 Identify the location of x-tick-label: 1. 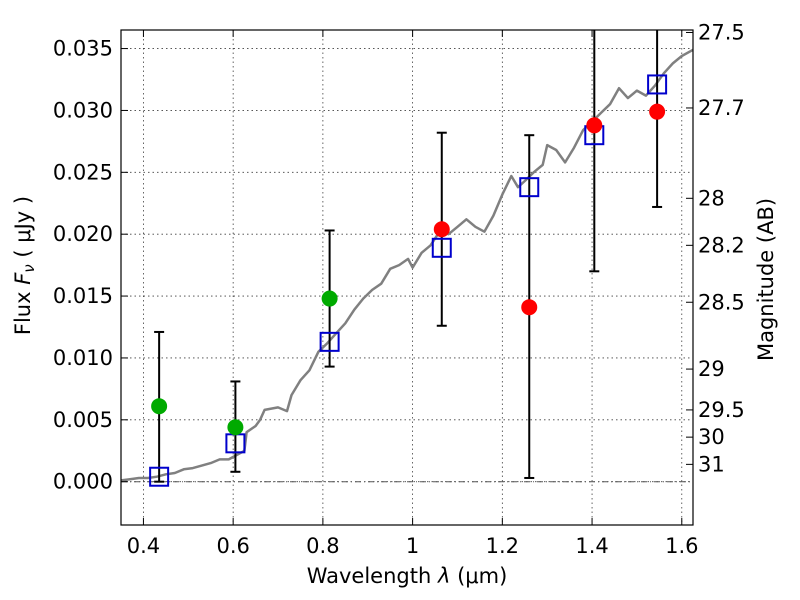
(412, 546).